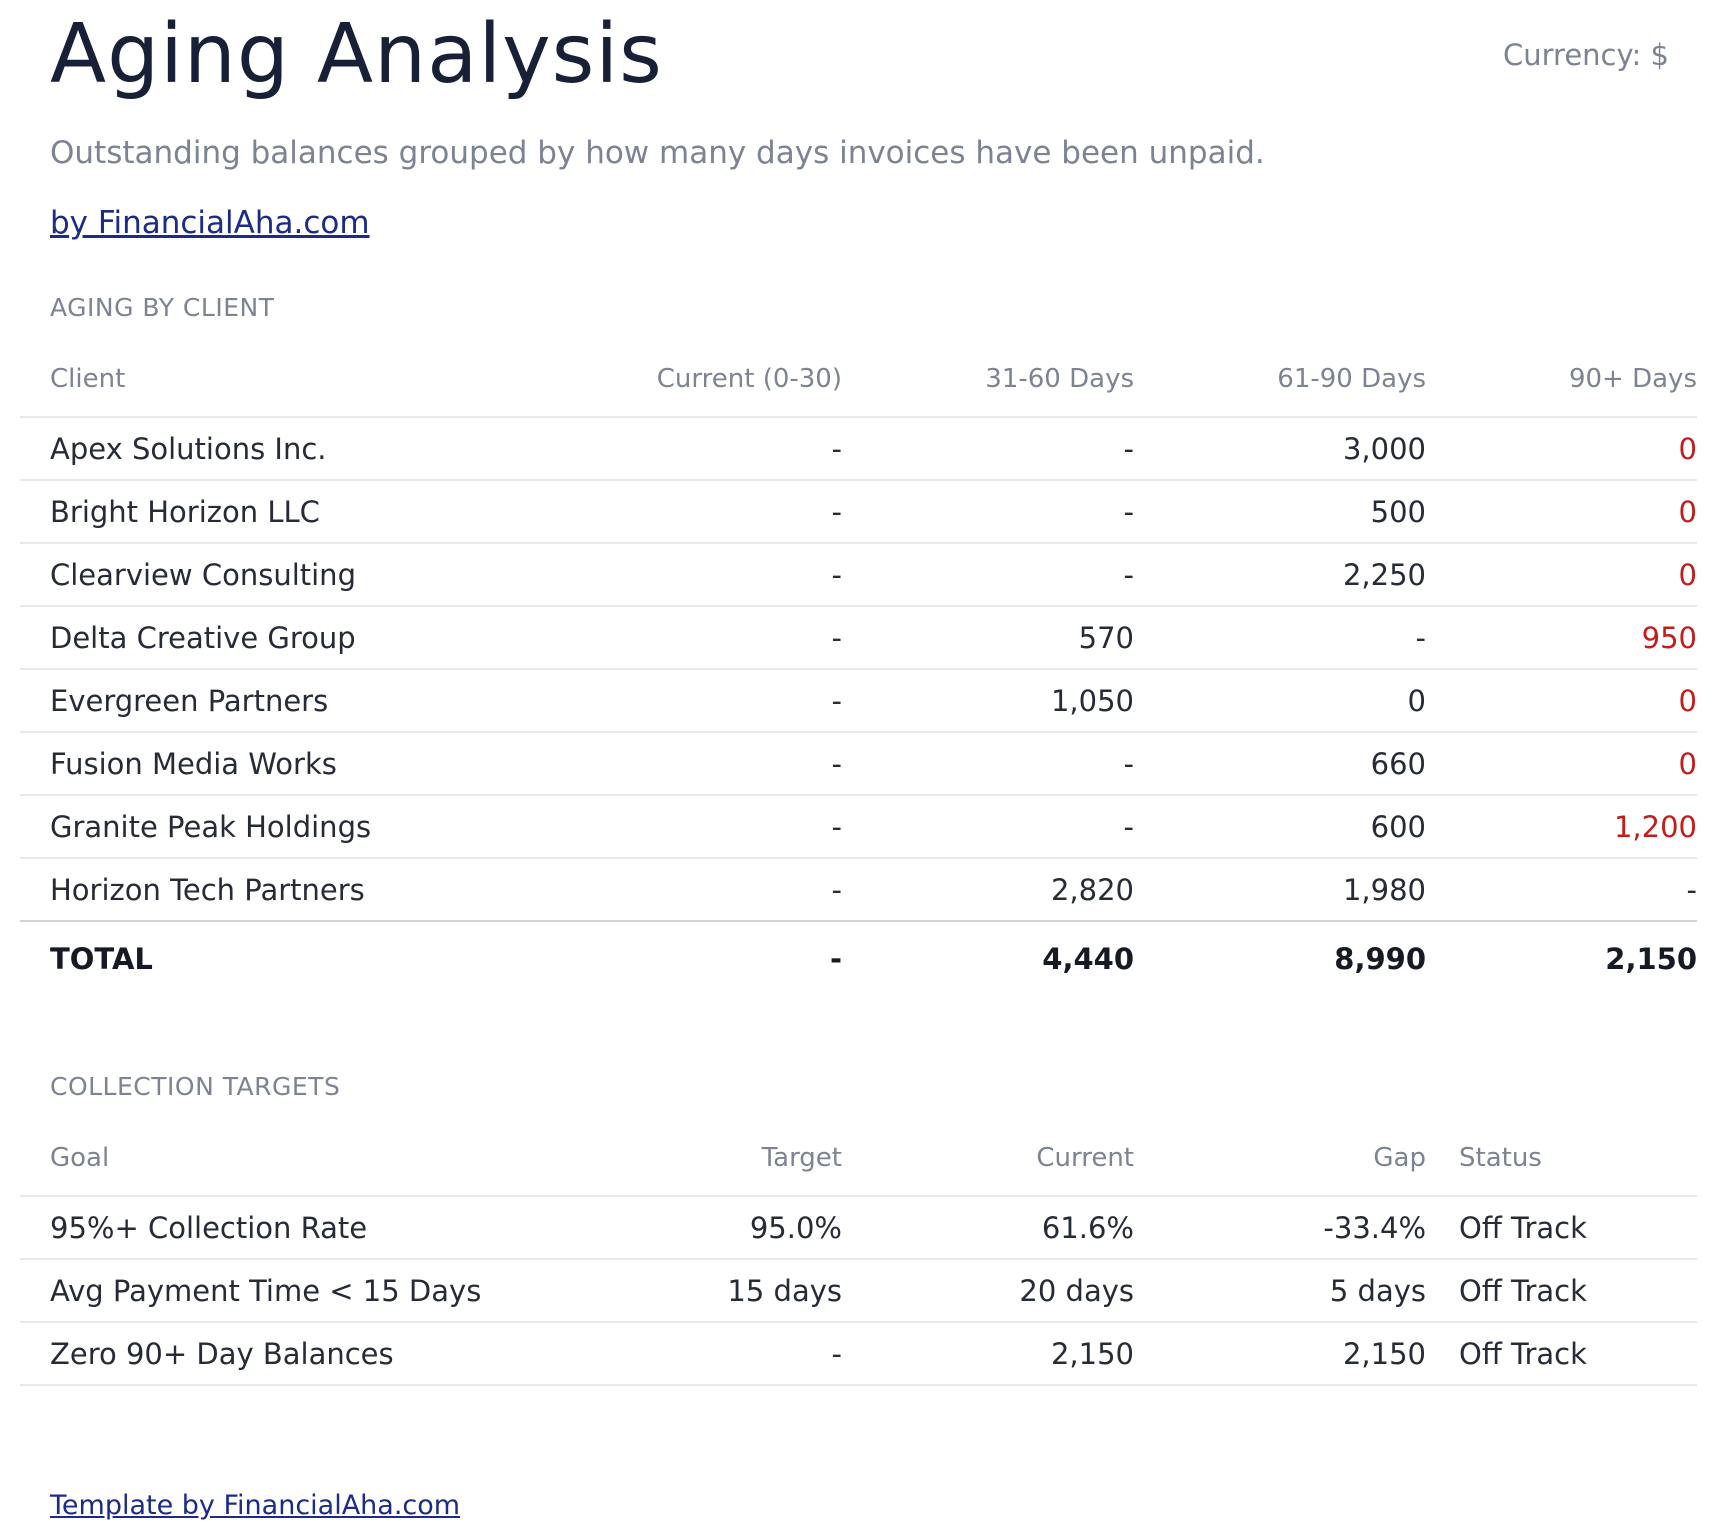 Image resolution: width=1717 pixels, height=1538 pixels. What do you see at coordinates (1384, 574) in the screenshot?
I see `d61-90-value: 2,250` at bounding box center [1384, 574].